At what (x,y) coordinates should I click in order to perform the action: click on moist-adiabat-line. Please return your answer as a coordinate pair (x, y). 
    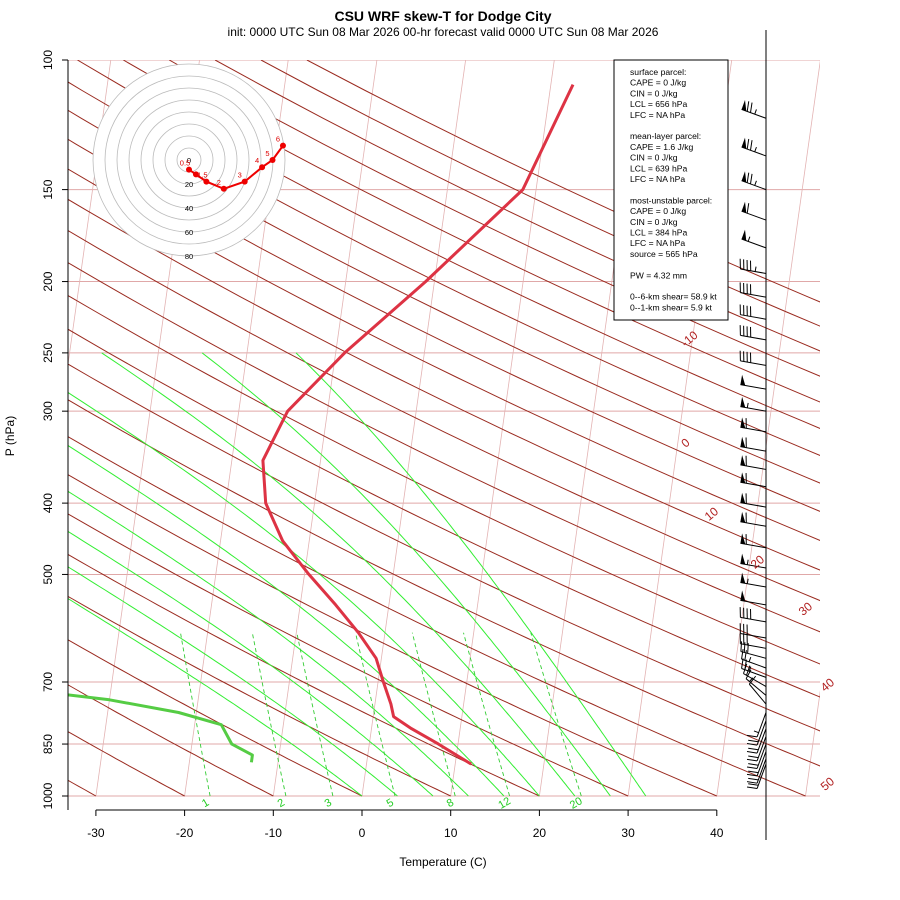
    Looking at the image, I should click on (215, 697).